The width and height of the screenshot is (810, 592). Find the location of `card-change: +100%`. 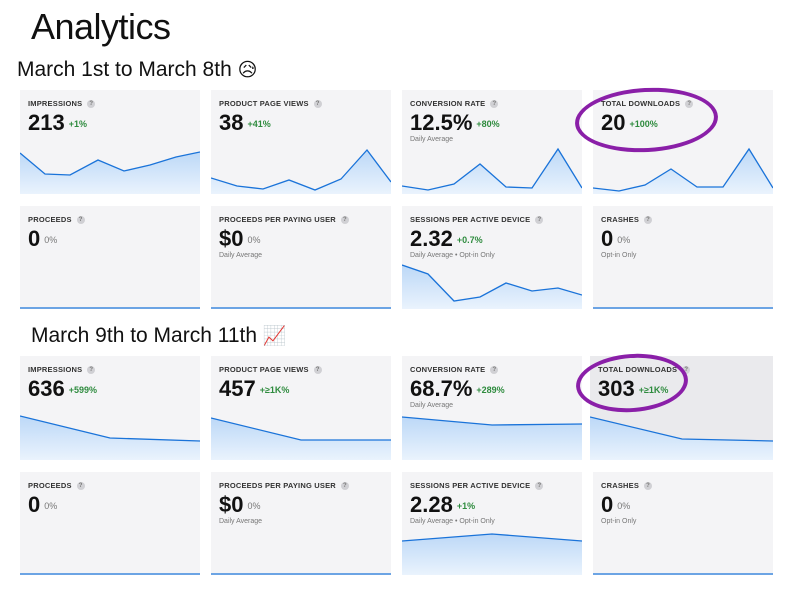

card-change: +100% is located at coordinates (643, 124).